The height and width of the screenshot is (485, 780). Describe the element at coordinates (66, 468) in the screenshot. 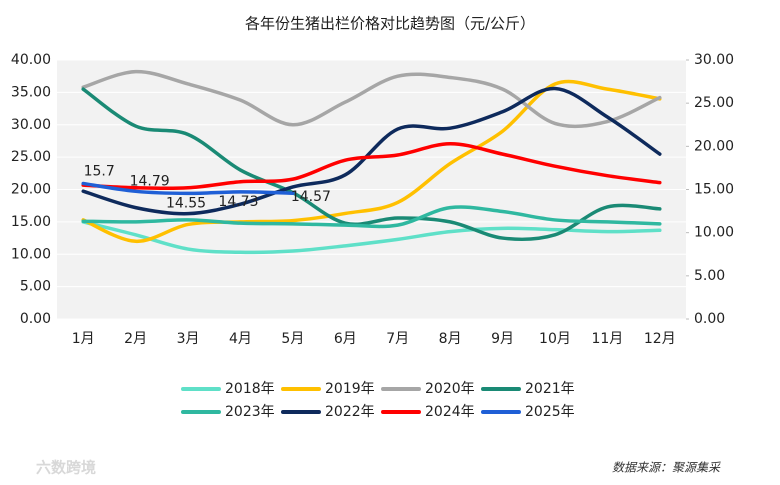

I see `watermark: 六数跨境` at that location.